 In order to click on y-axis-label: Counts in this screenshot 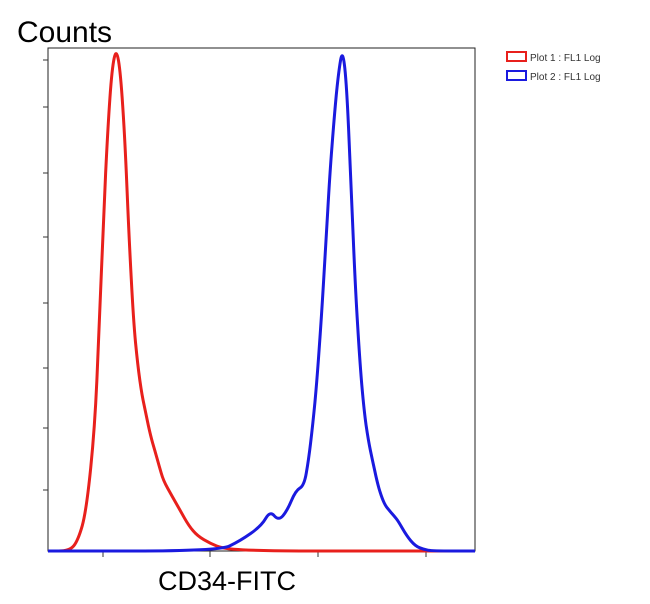, I will do `click(64, 32)`.